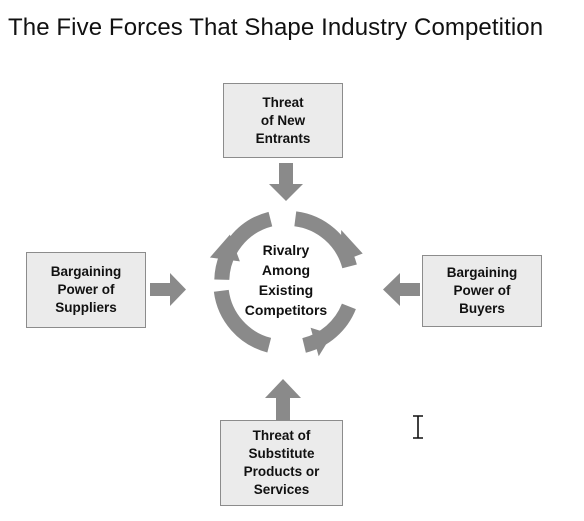 This screenshot has height=521, width=584. I want to click on buyers-label: Bargaining Power of Buyers, so click(482, 290).